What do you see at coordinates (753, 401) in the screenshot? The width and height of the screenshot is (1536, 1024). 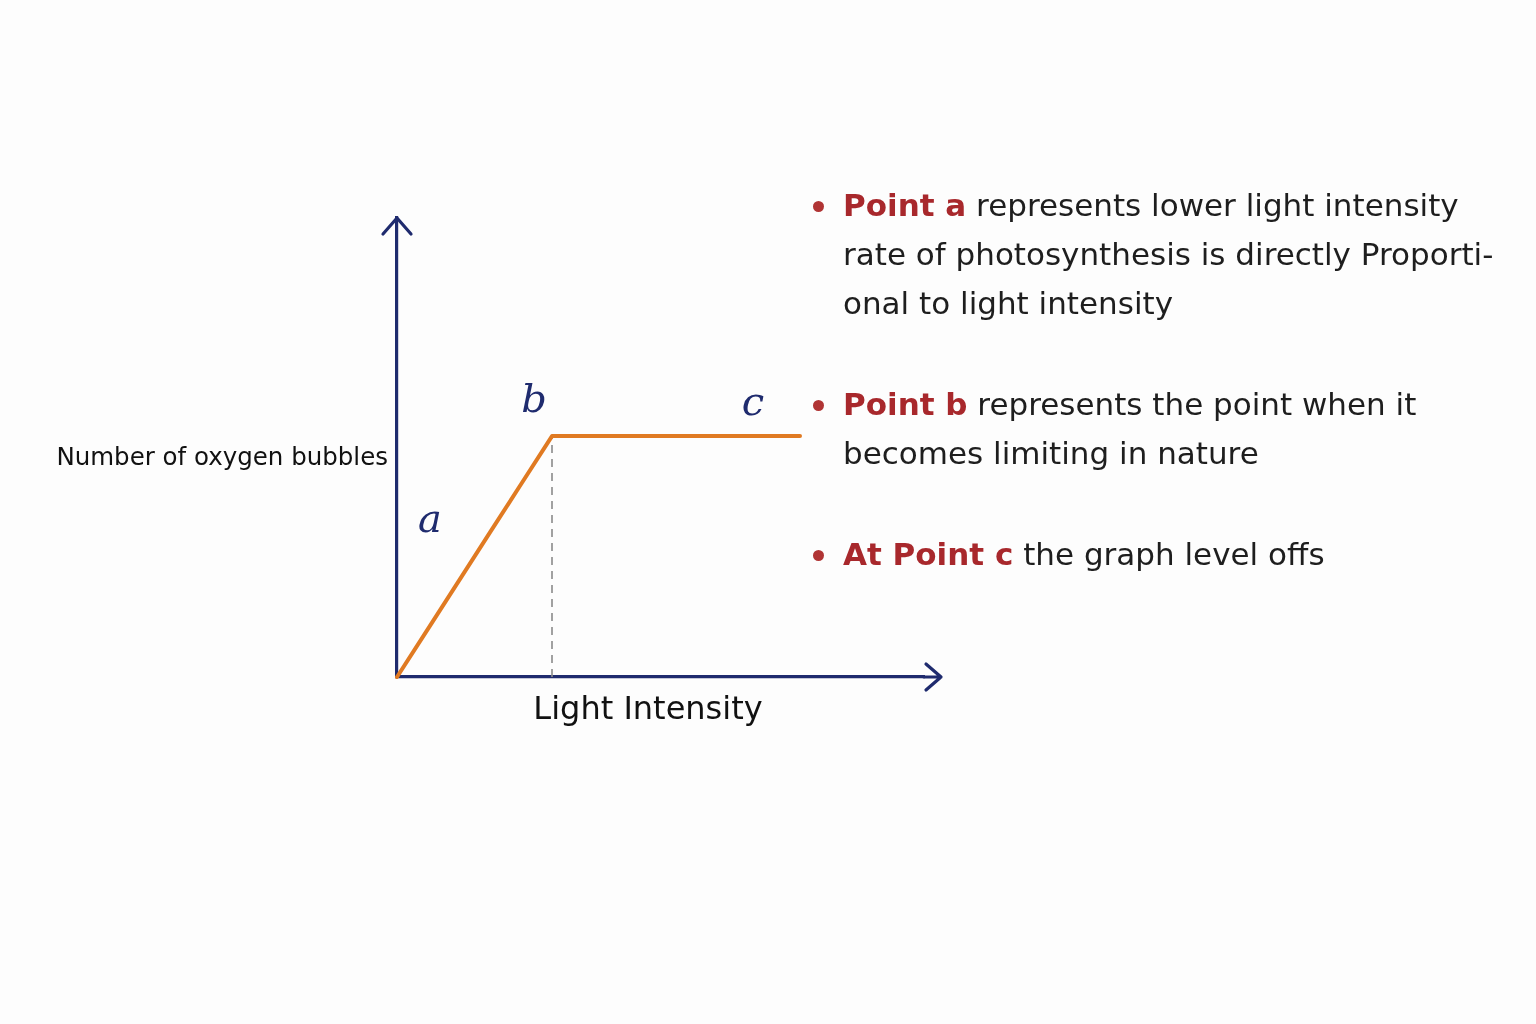 I see `text: c` at bounding box center [753, 401].